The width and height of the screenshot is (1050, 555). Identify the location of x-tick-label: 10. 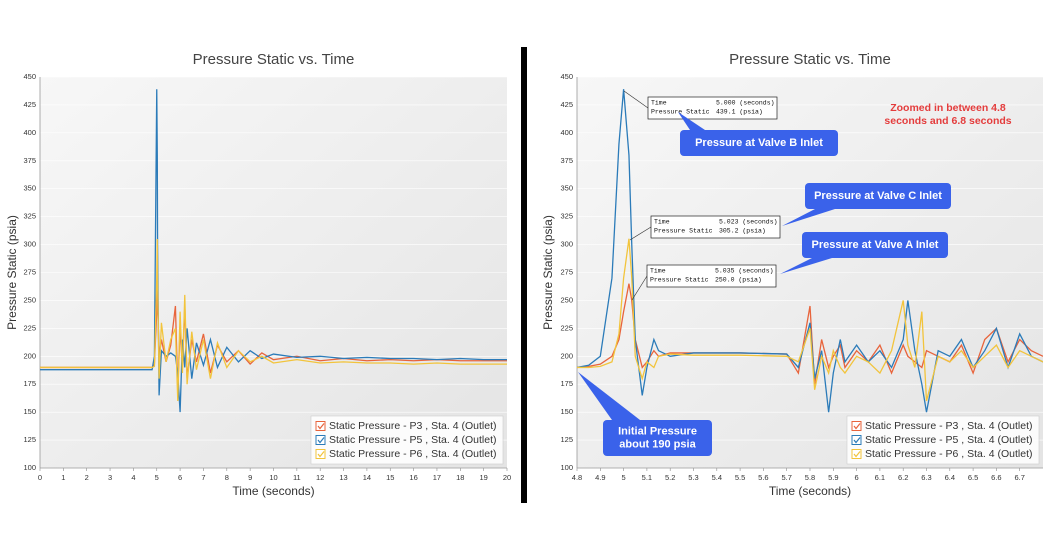
(273, 477).